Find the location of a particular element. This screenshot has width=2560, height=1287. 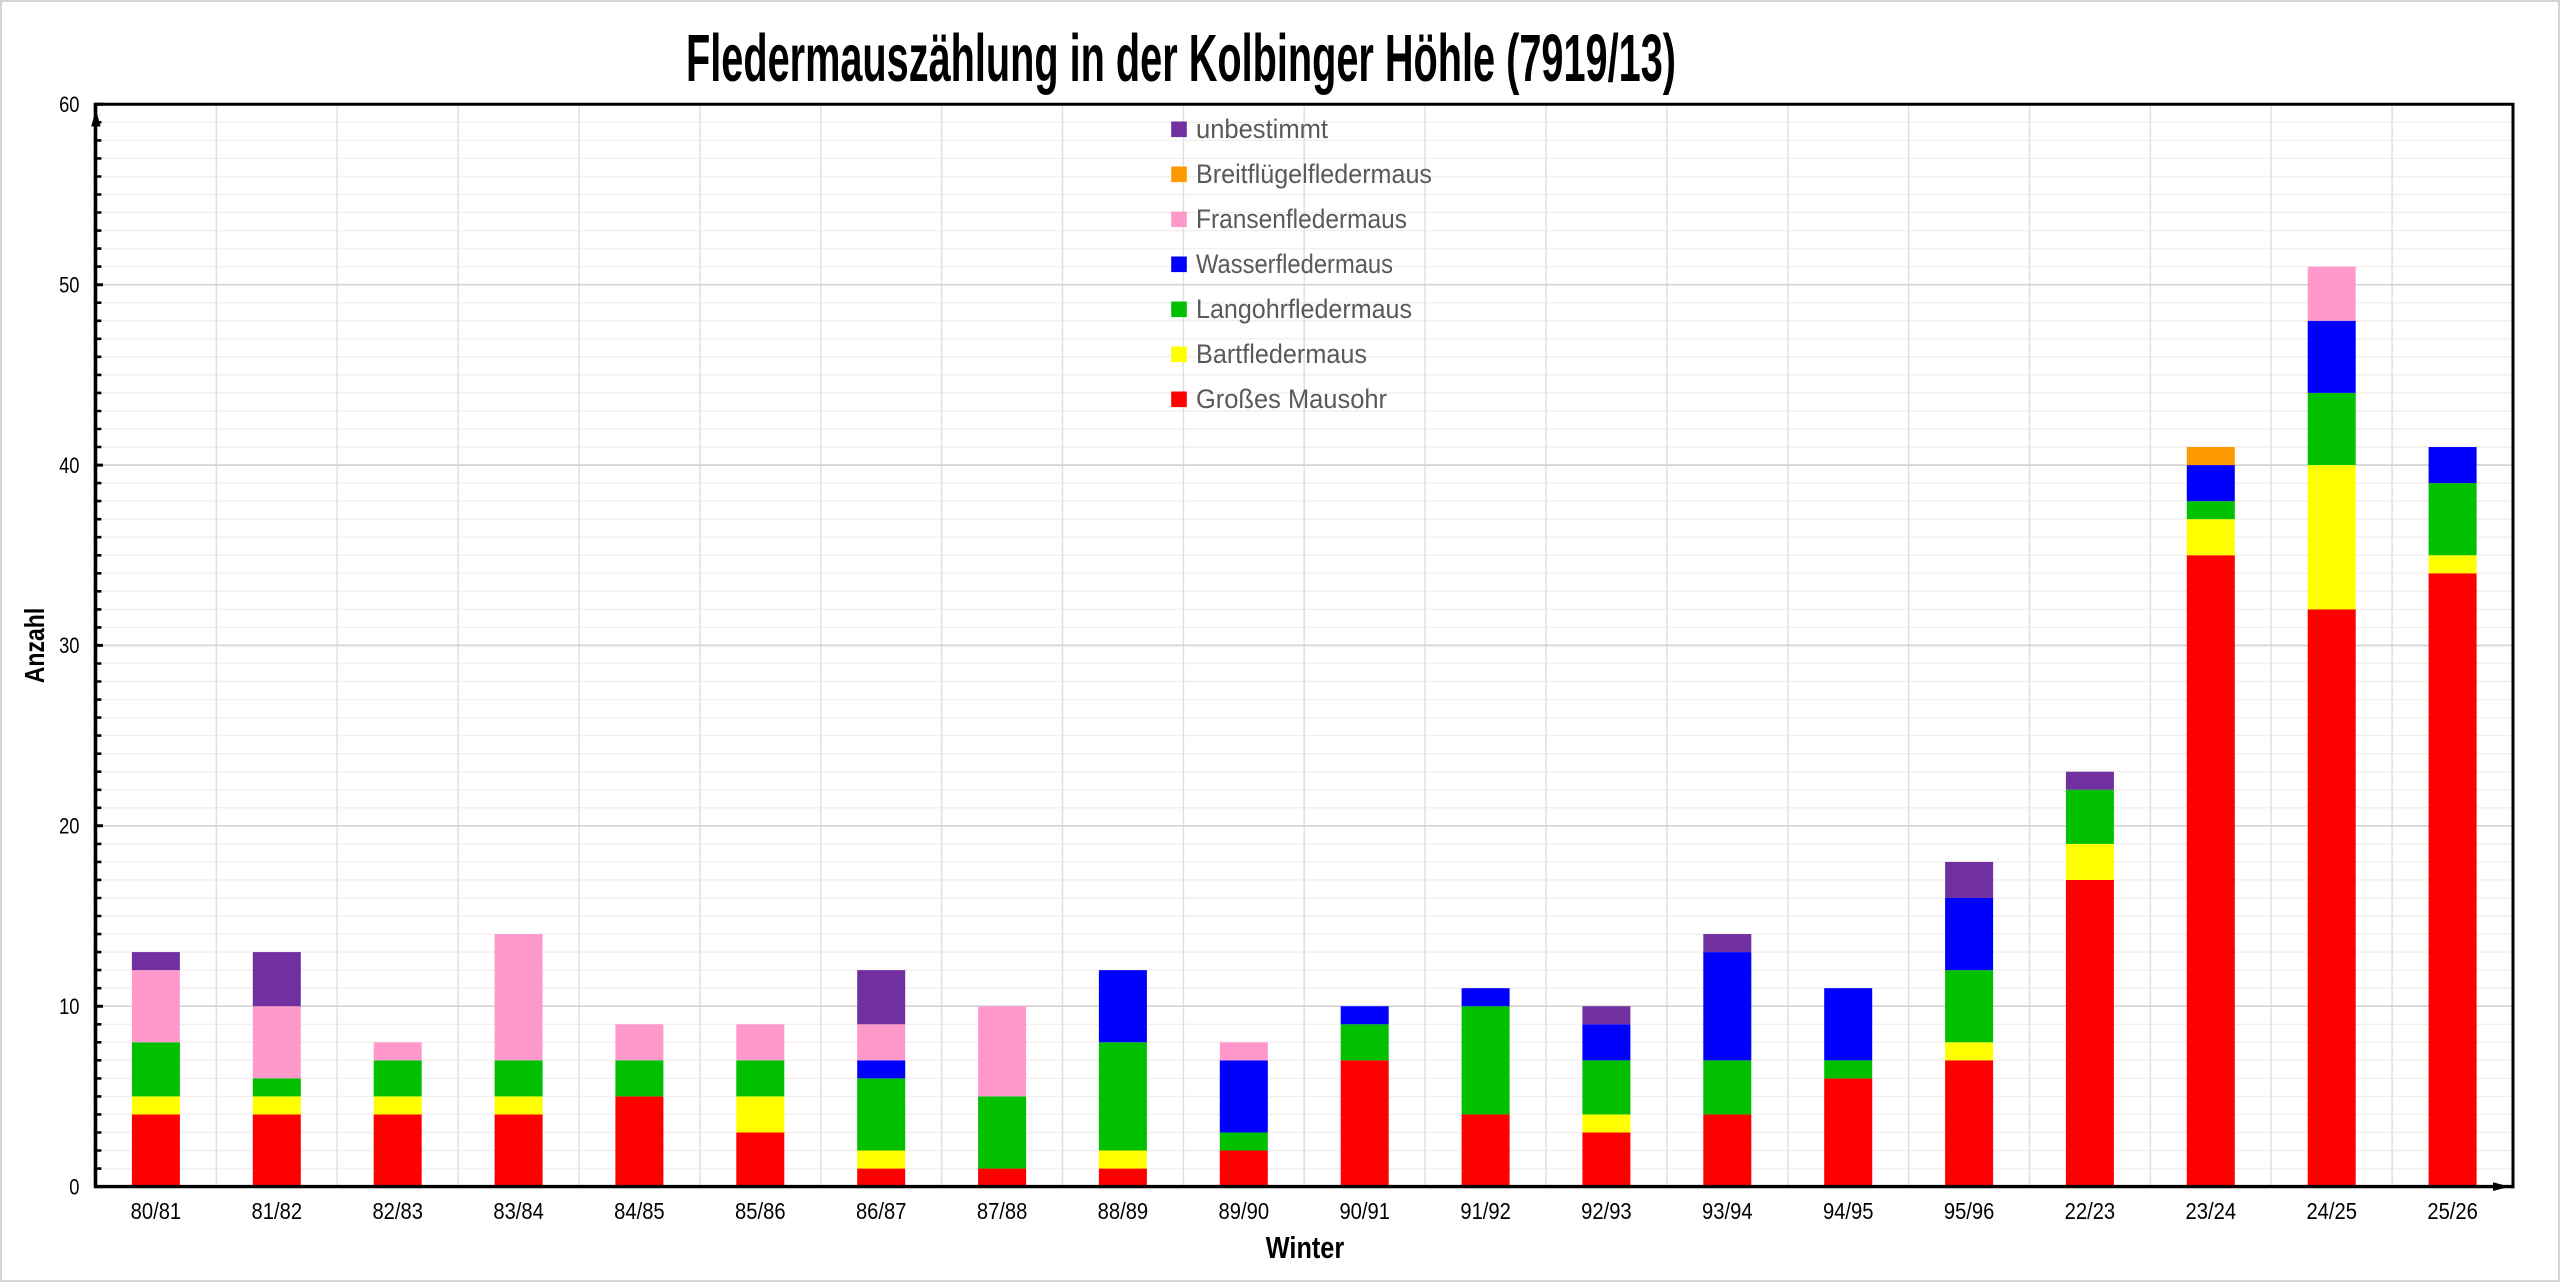

svg-text: 87/88 is located at coordinates (1002, 1211).